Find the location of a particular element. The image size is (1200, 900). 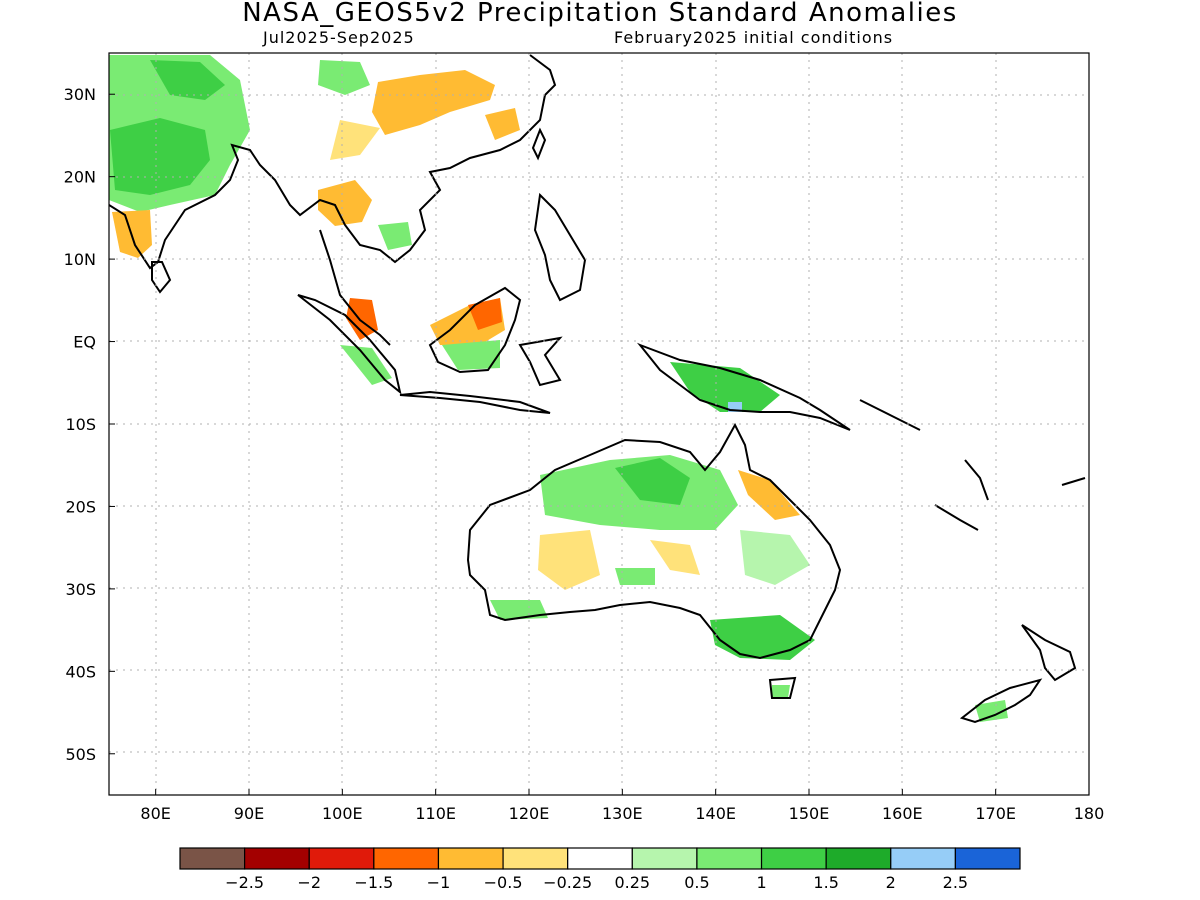

lon-tick-label: 140E is located at coordinates (715, 813).